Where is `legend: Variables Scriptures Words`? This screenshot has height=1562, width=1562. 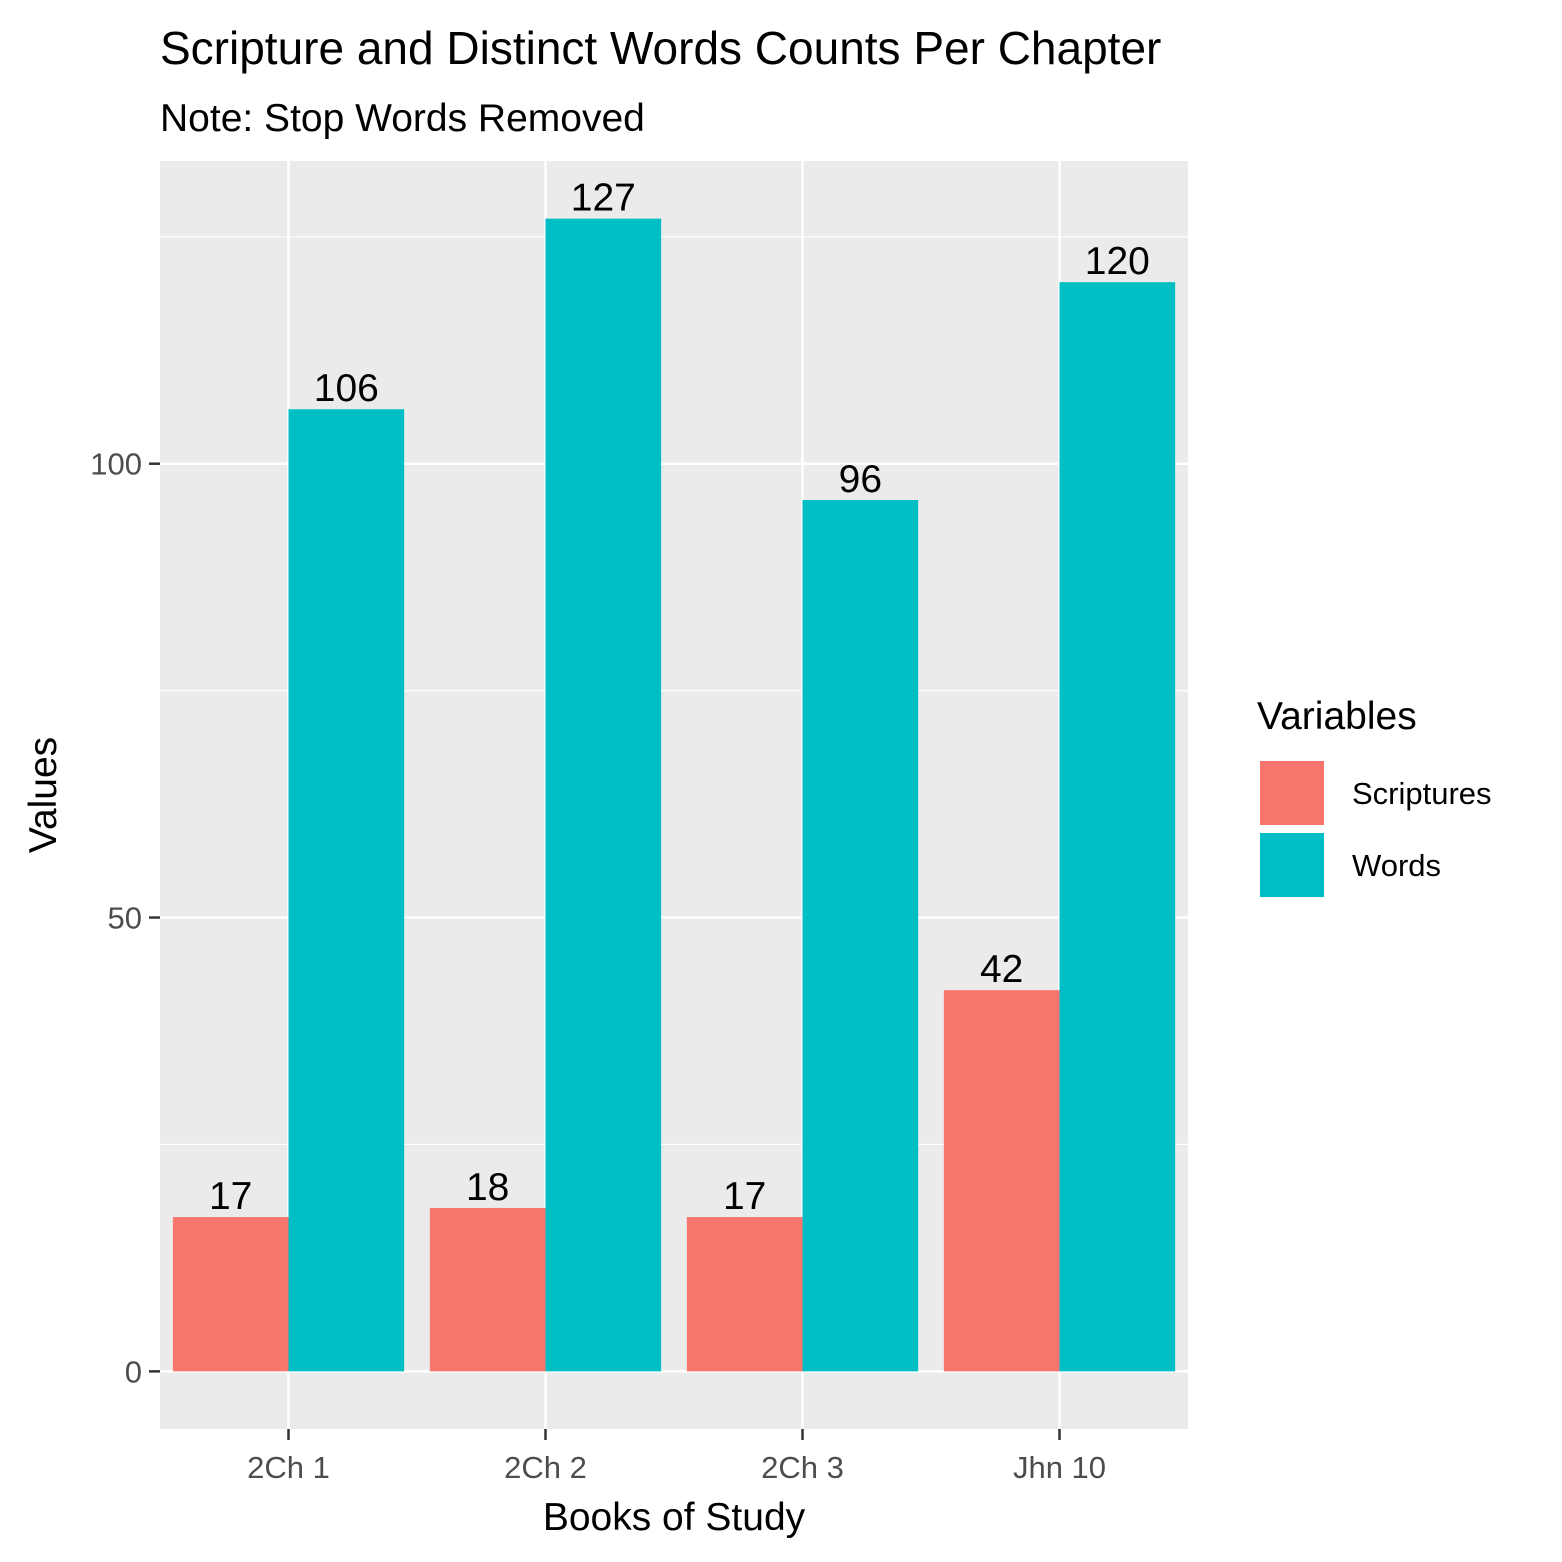
legend: Variables Scriptures Words is located at coordinates (1374, 797).